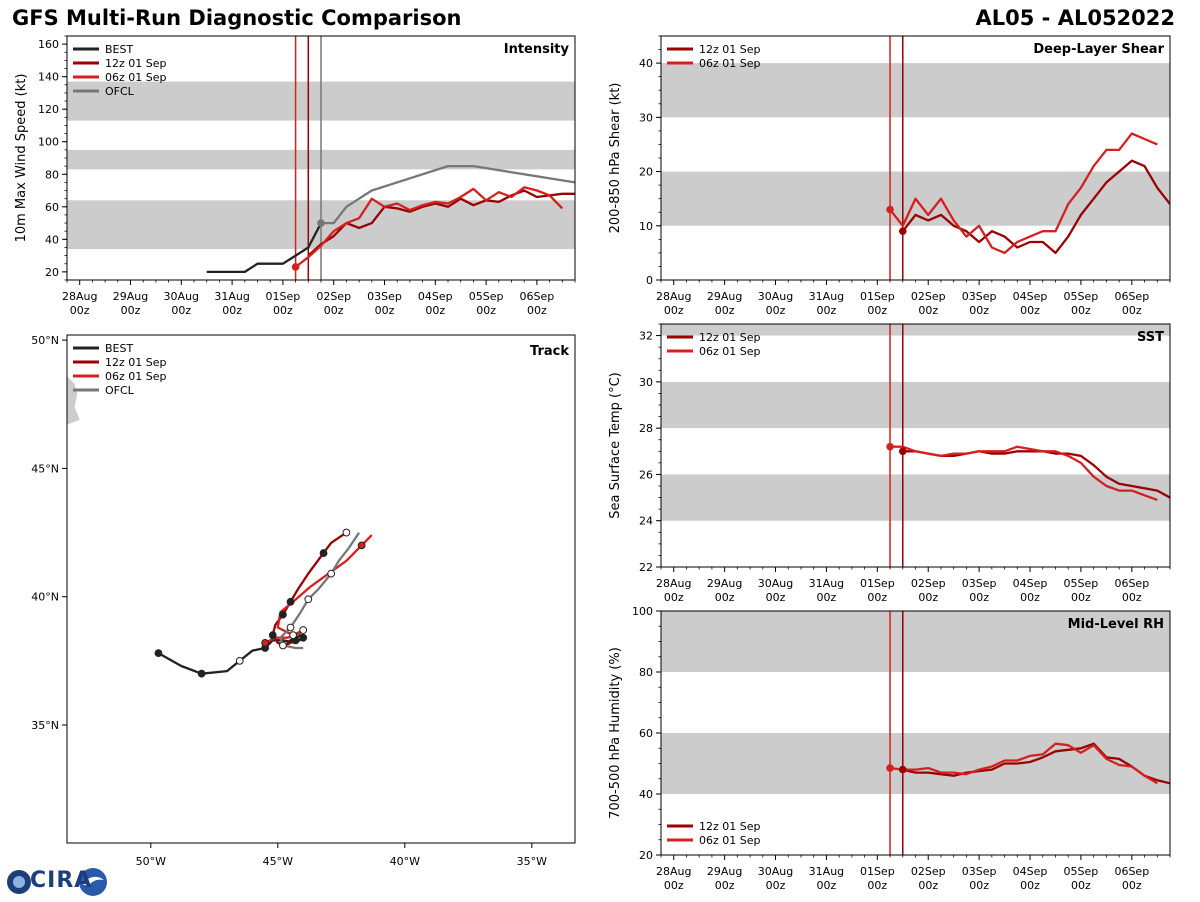 Image resolution: width=1200 pixels, height=902 pixels. What do you see at coordinates (1150, 337) in the screenshot?
I see `sst-title: SST` at bounding box center [1150, 337].